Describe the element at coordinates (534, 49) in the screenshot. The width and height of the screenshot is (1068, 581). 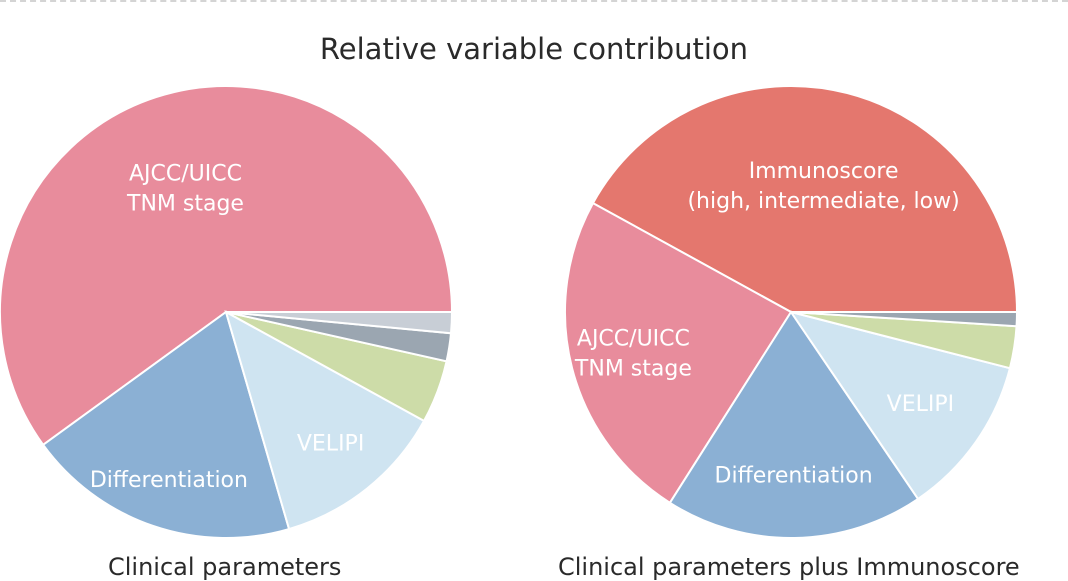
I see `chart-title: Relative variable contribution` at that location.